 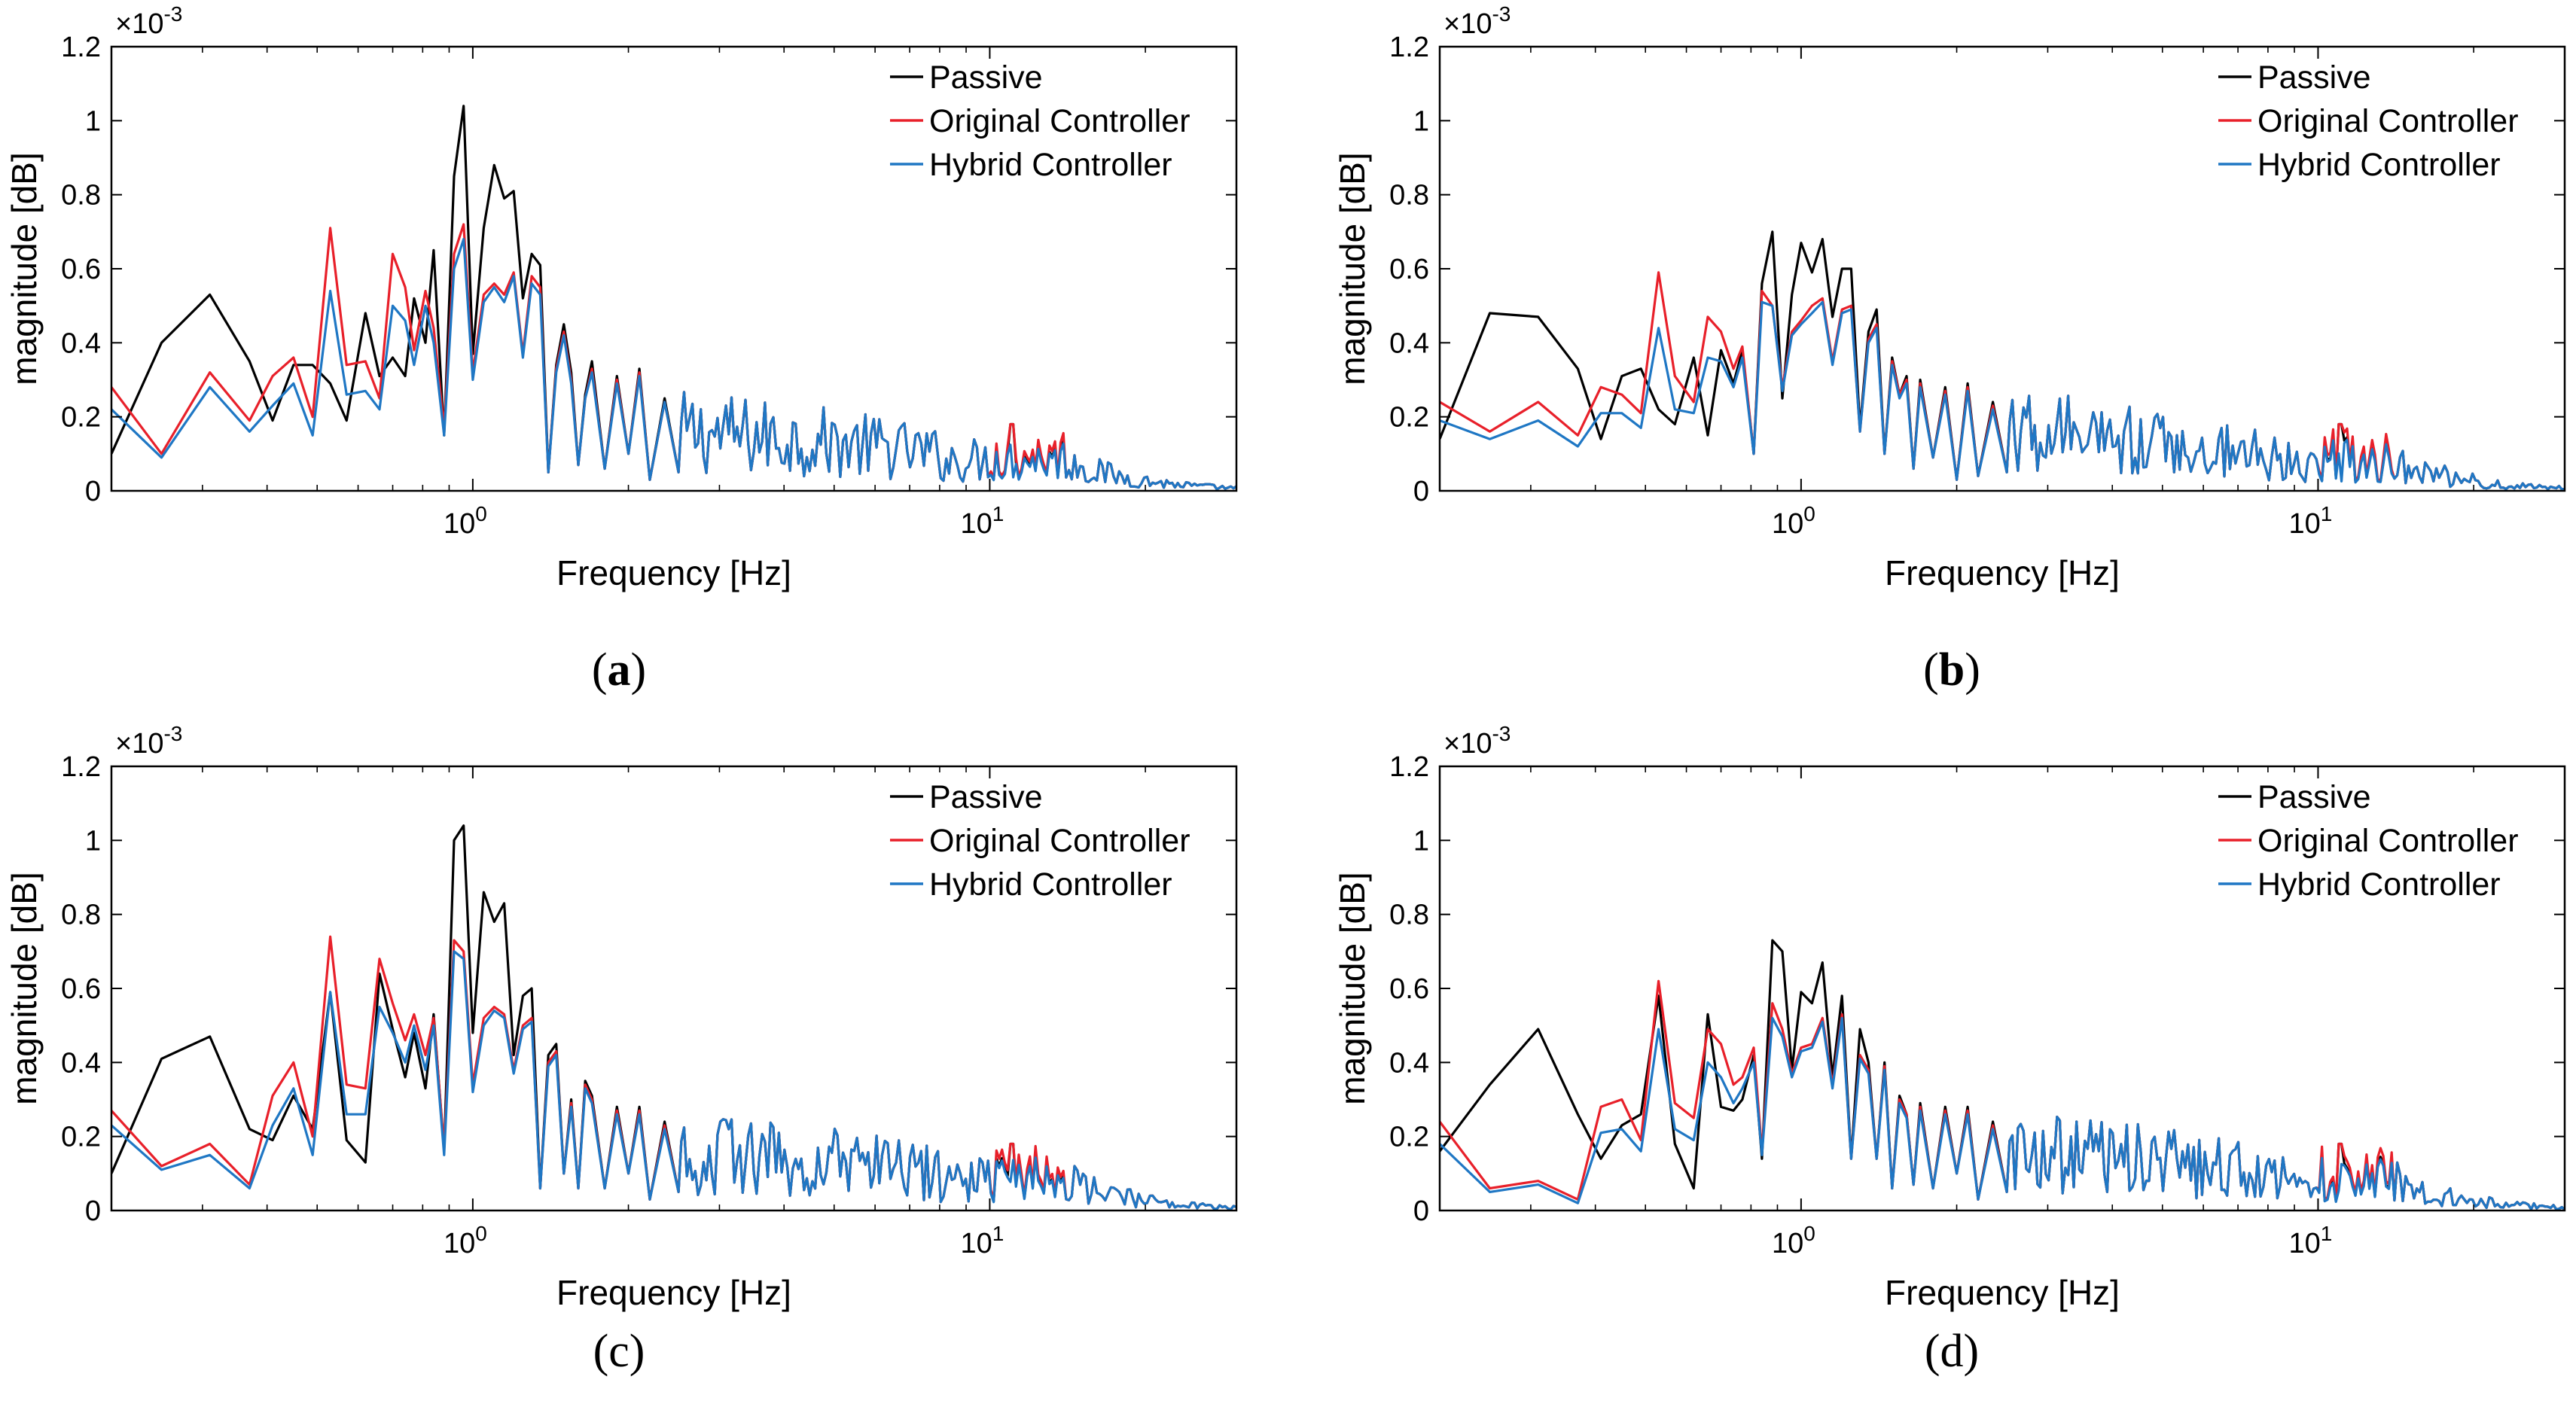 I want to click on panel-caption: (a), so click(x=619, y=670).